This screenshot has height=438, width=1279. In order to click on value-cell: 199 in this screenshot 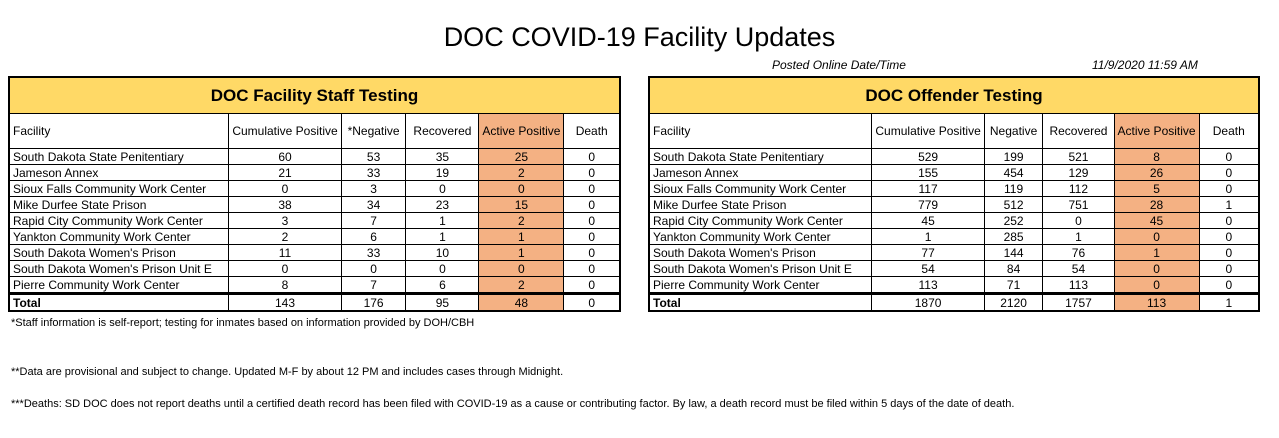, I will do `click(1013, 156)`.